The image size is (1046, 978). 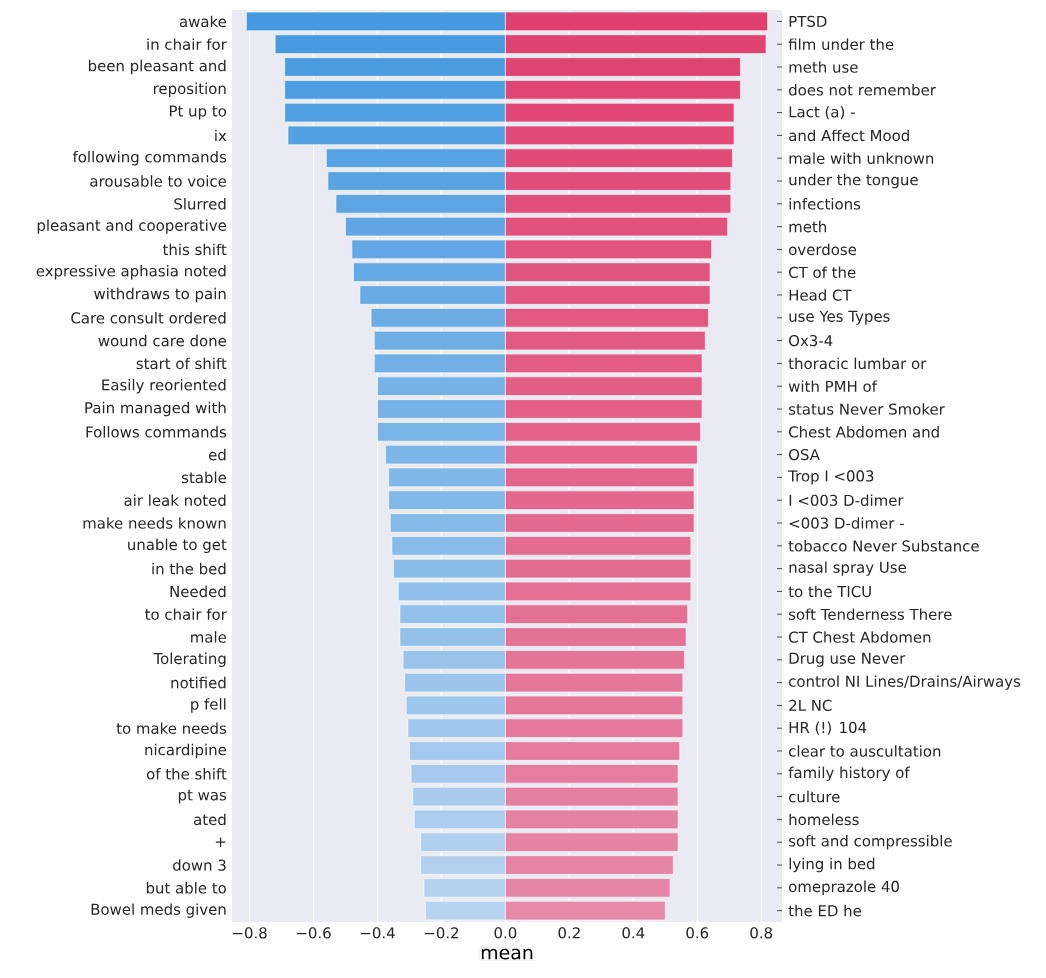 I want to click on x-tick-label: 0.2, so click(x=569, y=933).